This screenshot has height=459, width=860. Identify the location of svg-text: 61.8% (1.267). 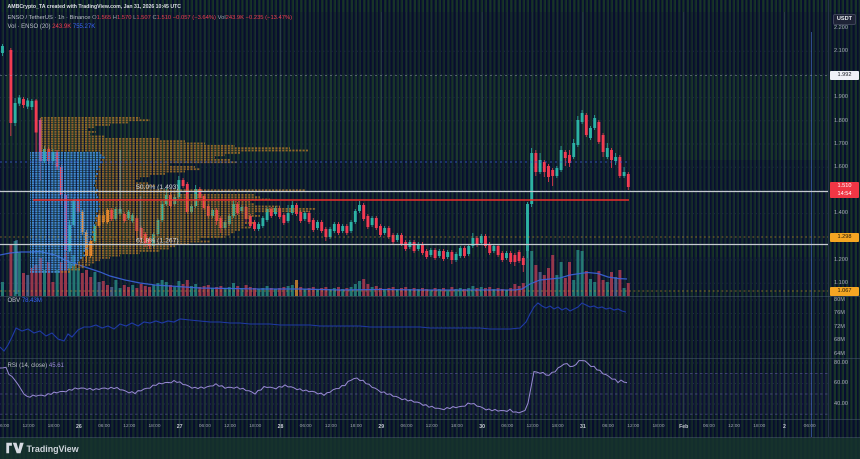
(157, 241).